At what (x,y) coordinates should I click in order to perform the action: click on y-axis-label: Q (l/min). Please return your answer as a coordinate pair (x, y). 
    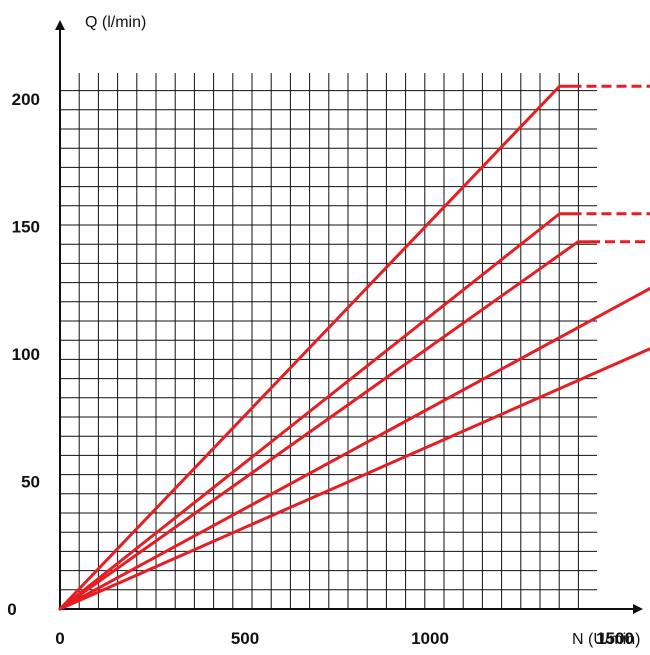
    Looking at the image, I should click on (115, 22).